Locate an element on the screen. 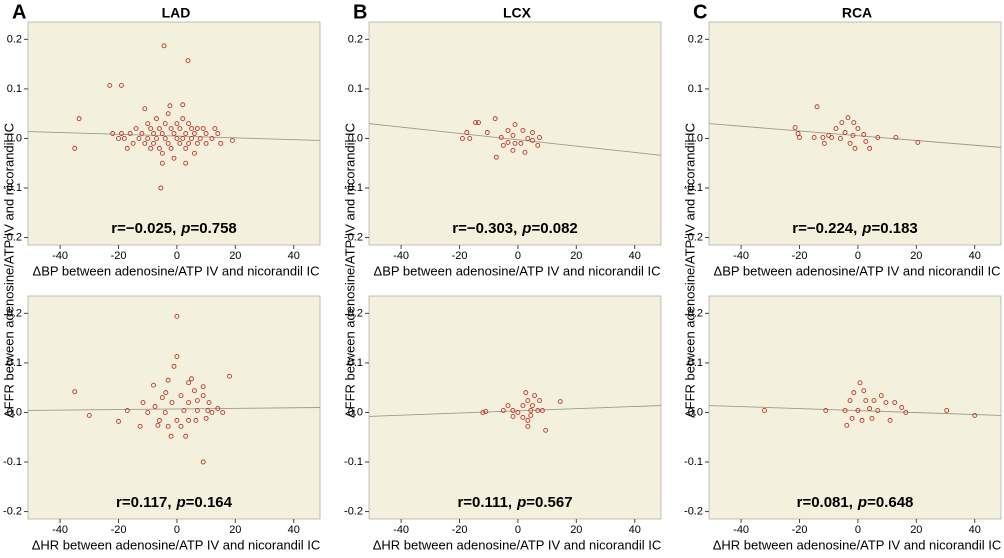 The height and width of the screenshot is (558, 1004). trend-line is located at coordinates (174, 136).